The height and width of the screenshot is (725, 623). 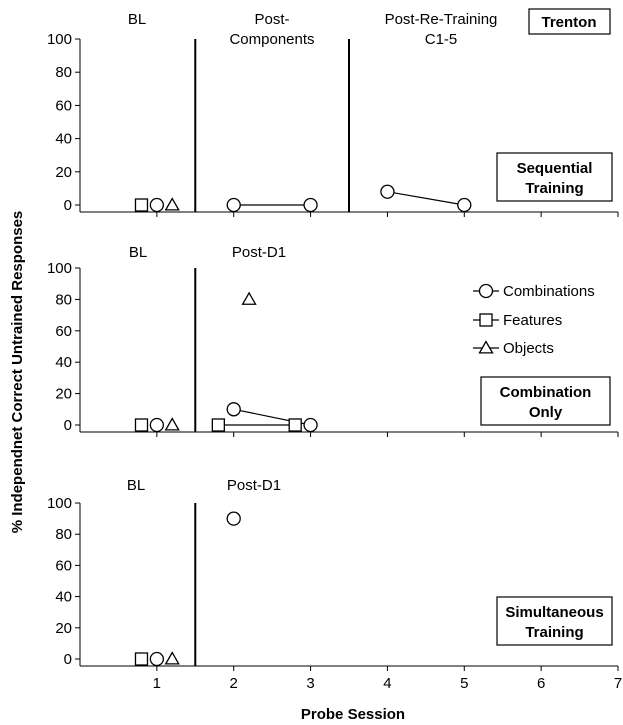 I want to click on series-line, so click(x=426, y=198).